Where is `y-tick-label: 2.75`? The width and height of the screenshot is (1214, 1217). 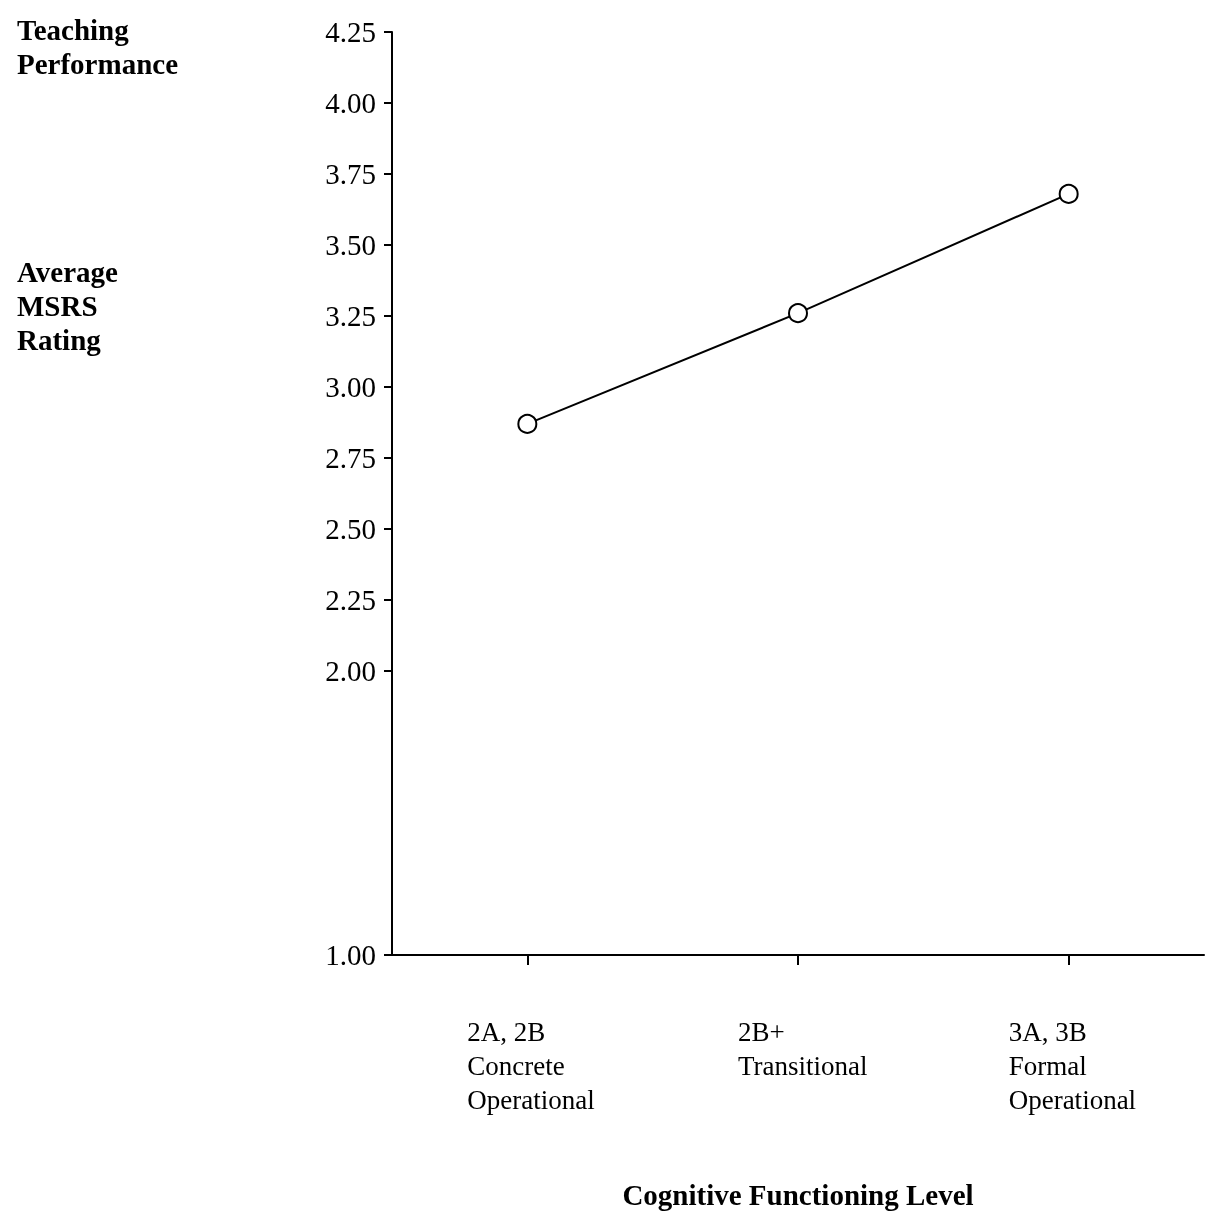
y-tick-label: 2.75 is located at coordinates (350, 458).